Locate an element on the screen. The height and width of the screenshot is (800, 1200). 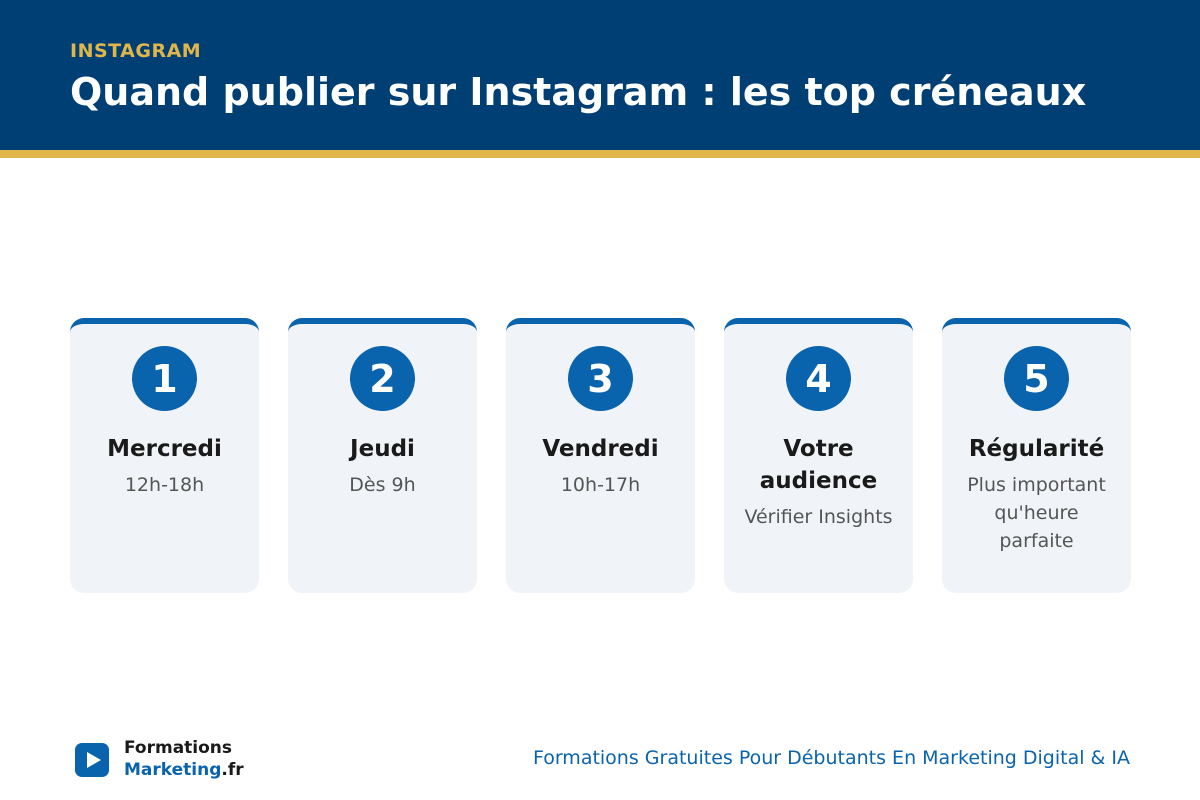
card-number: 1 is located at coordinates (164, 378).